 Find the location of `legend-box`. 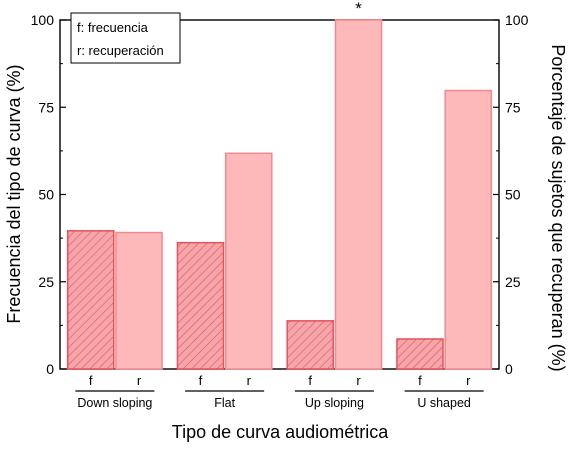

legend-box is located at coordinates (125, 38).